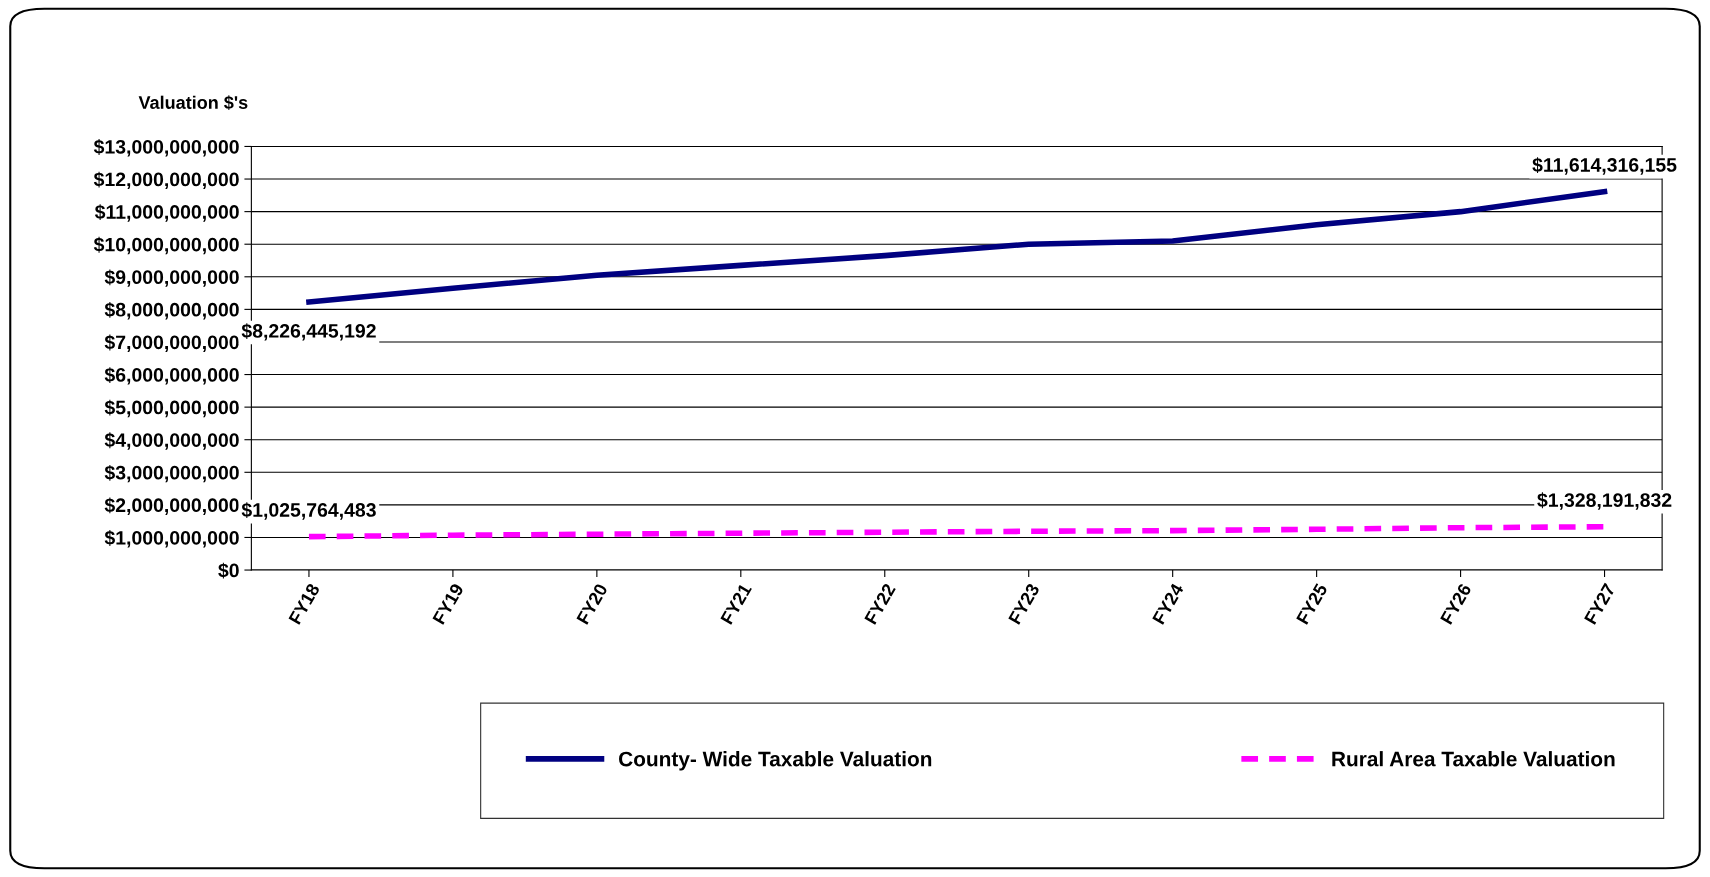 This screenshot has width=1710, height=877. I want to click on data-label: $1,025,764,483, so click(308, 511).